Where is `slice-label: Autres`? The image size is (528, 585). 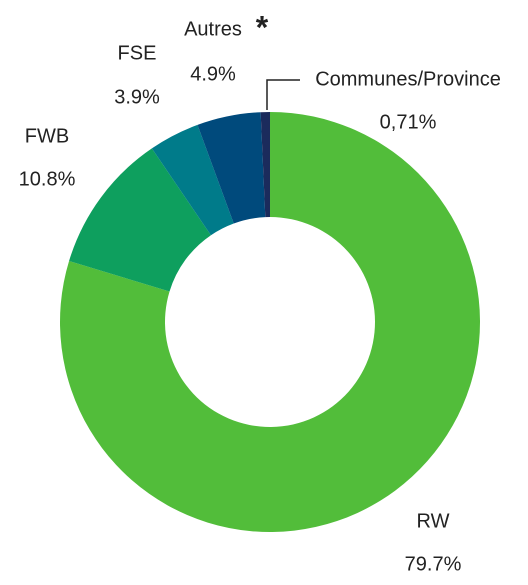 slice-label: Autres is located at coordinates (213, 29).